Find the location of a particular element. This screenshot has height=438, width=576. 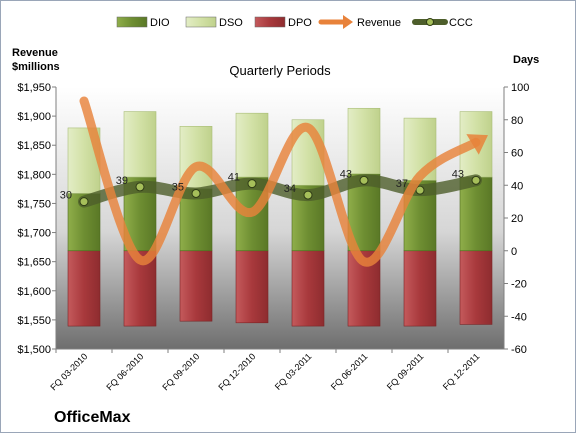

legend-swatch-dso is located at coordinates (201, 22).